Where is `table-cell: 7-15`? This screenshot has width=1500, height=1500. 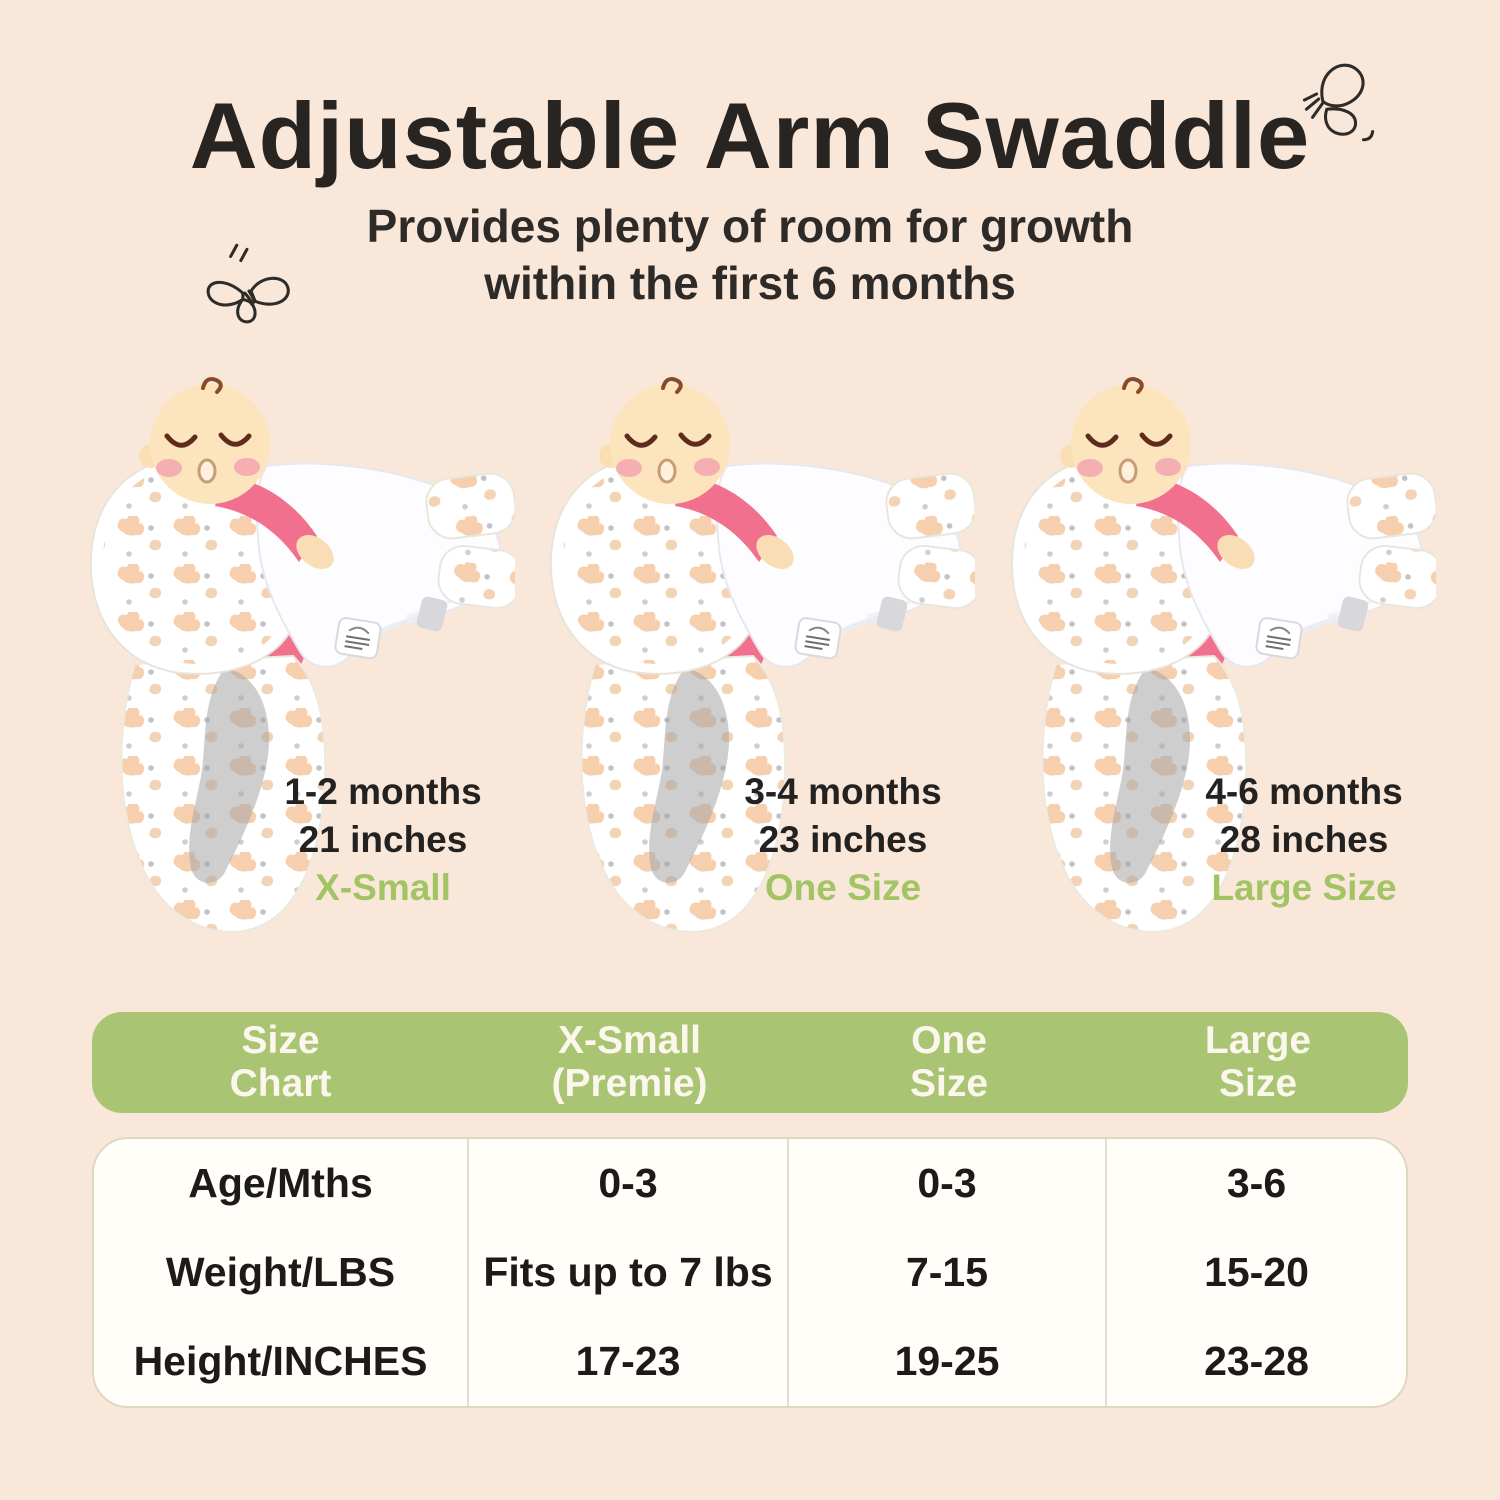 table-cell: 7-15 is located at coordinates (948, 1272).